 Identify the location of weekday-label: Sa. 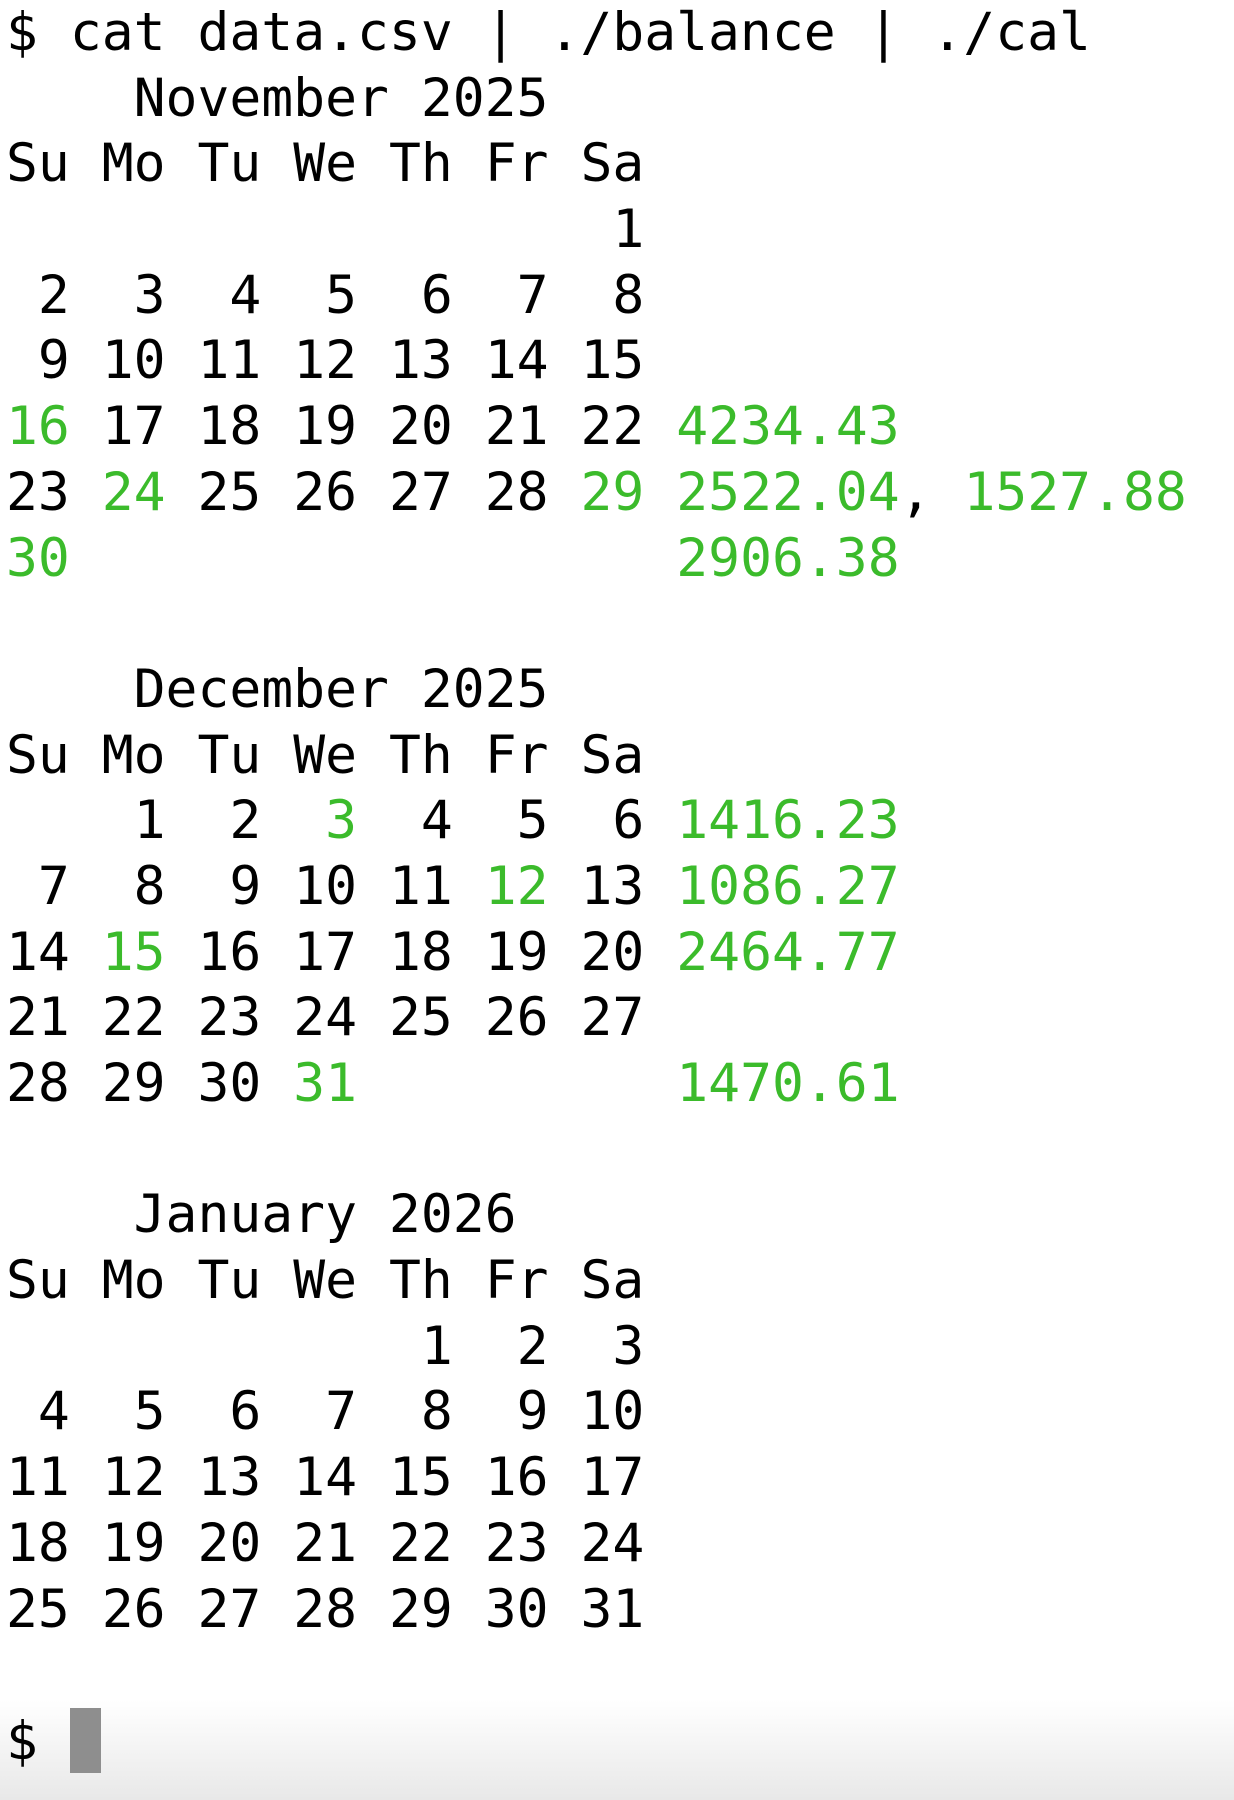
(612, 1281).